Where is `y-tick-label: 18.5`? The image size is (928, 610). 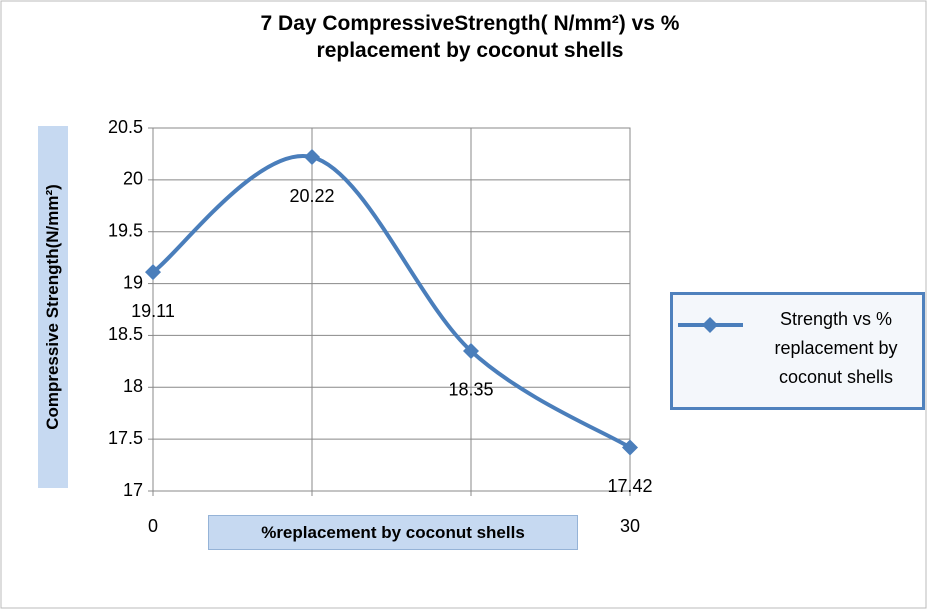
y-tick-label: 18.5 is located at coordinates (125, 334).